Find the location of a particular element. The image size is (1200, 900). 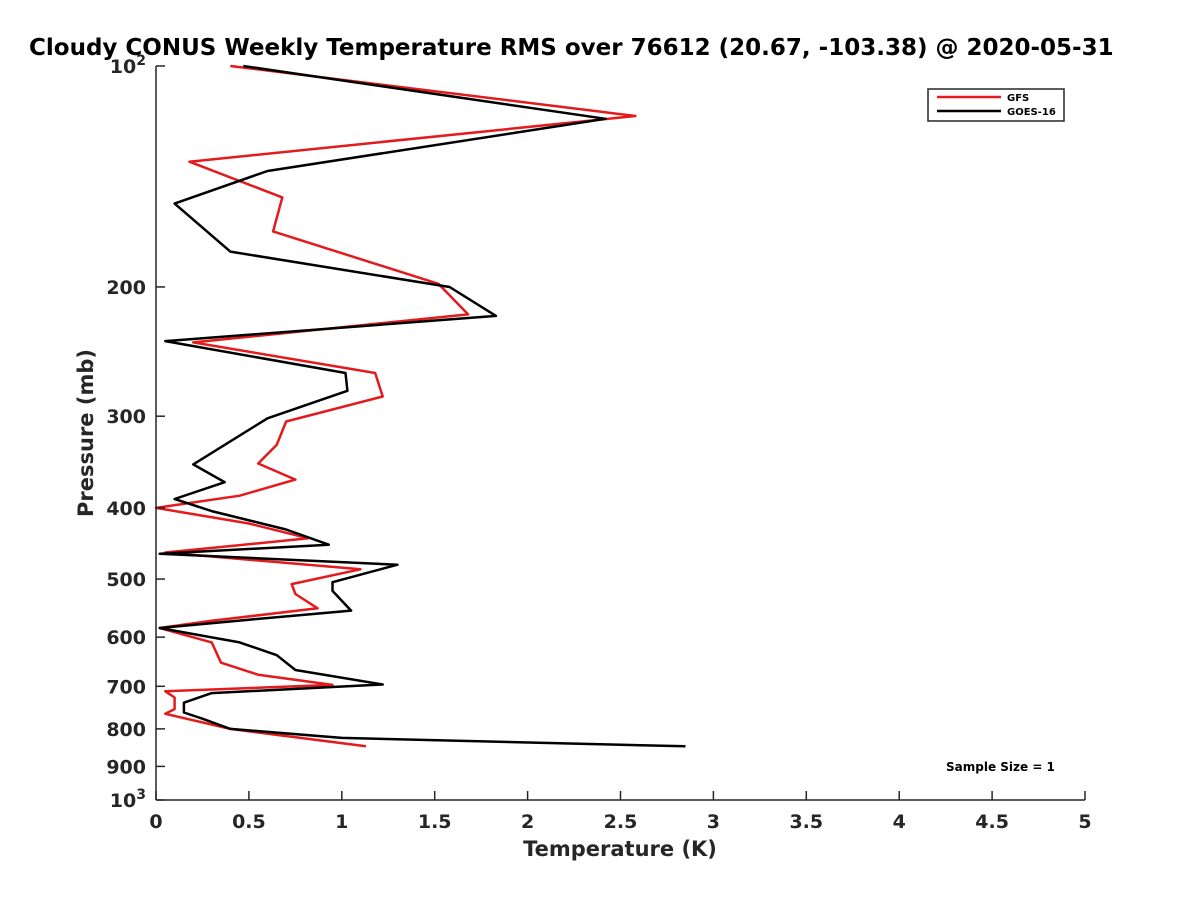

x-tick-label: 4.5 is located at coordinates (992, 822).